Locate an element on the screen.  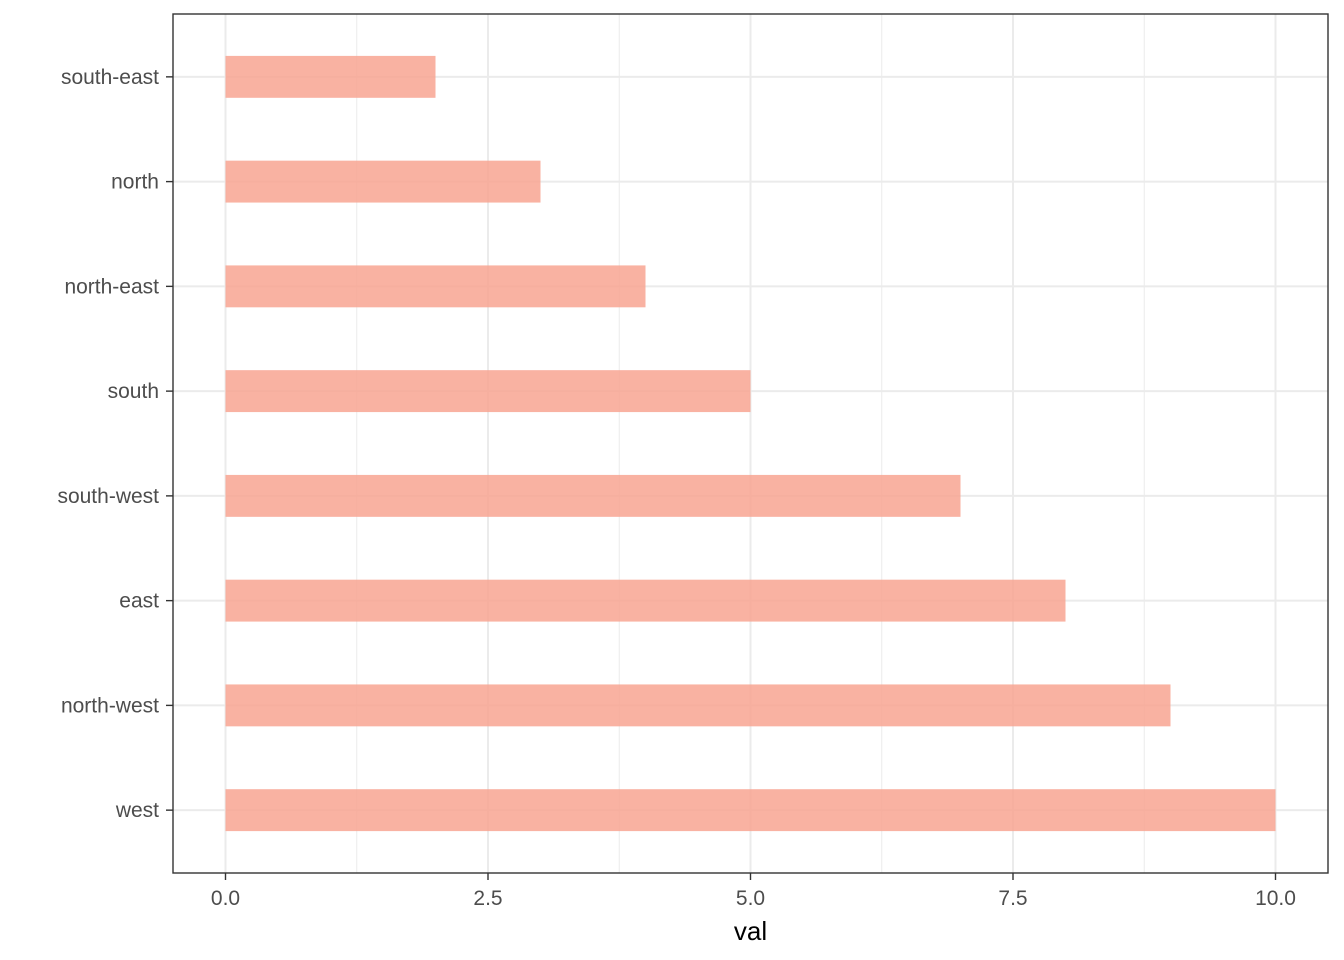
bar-west is located at coordinates (750, 810).